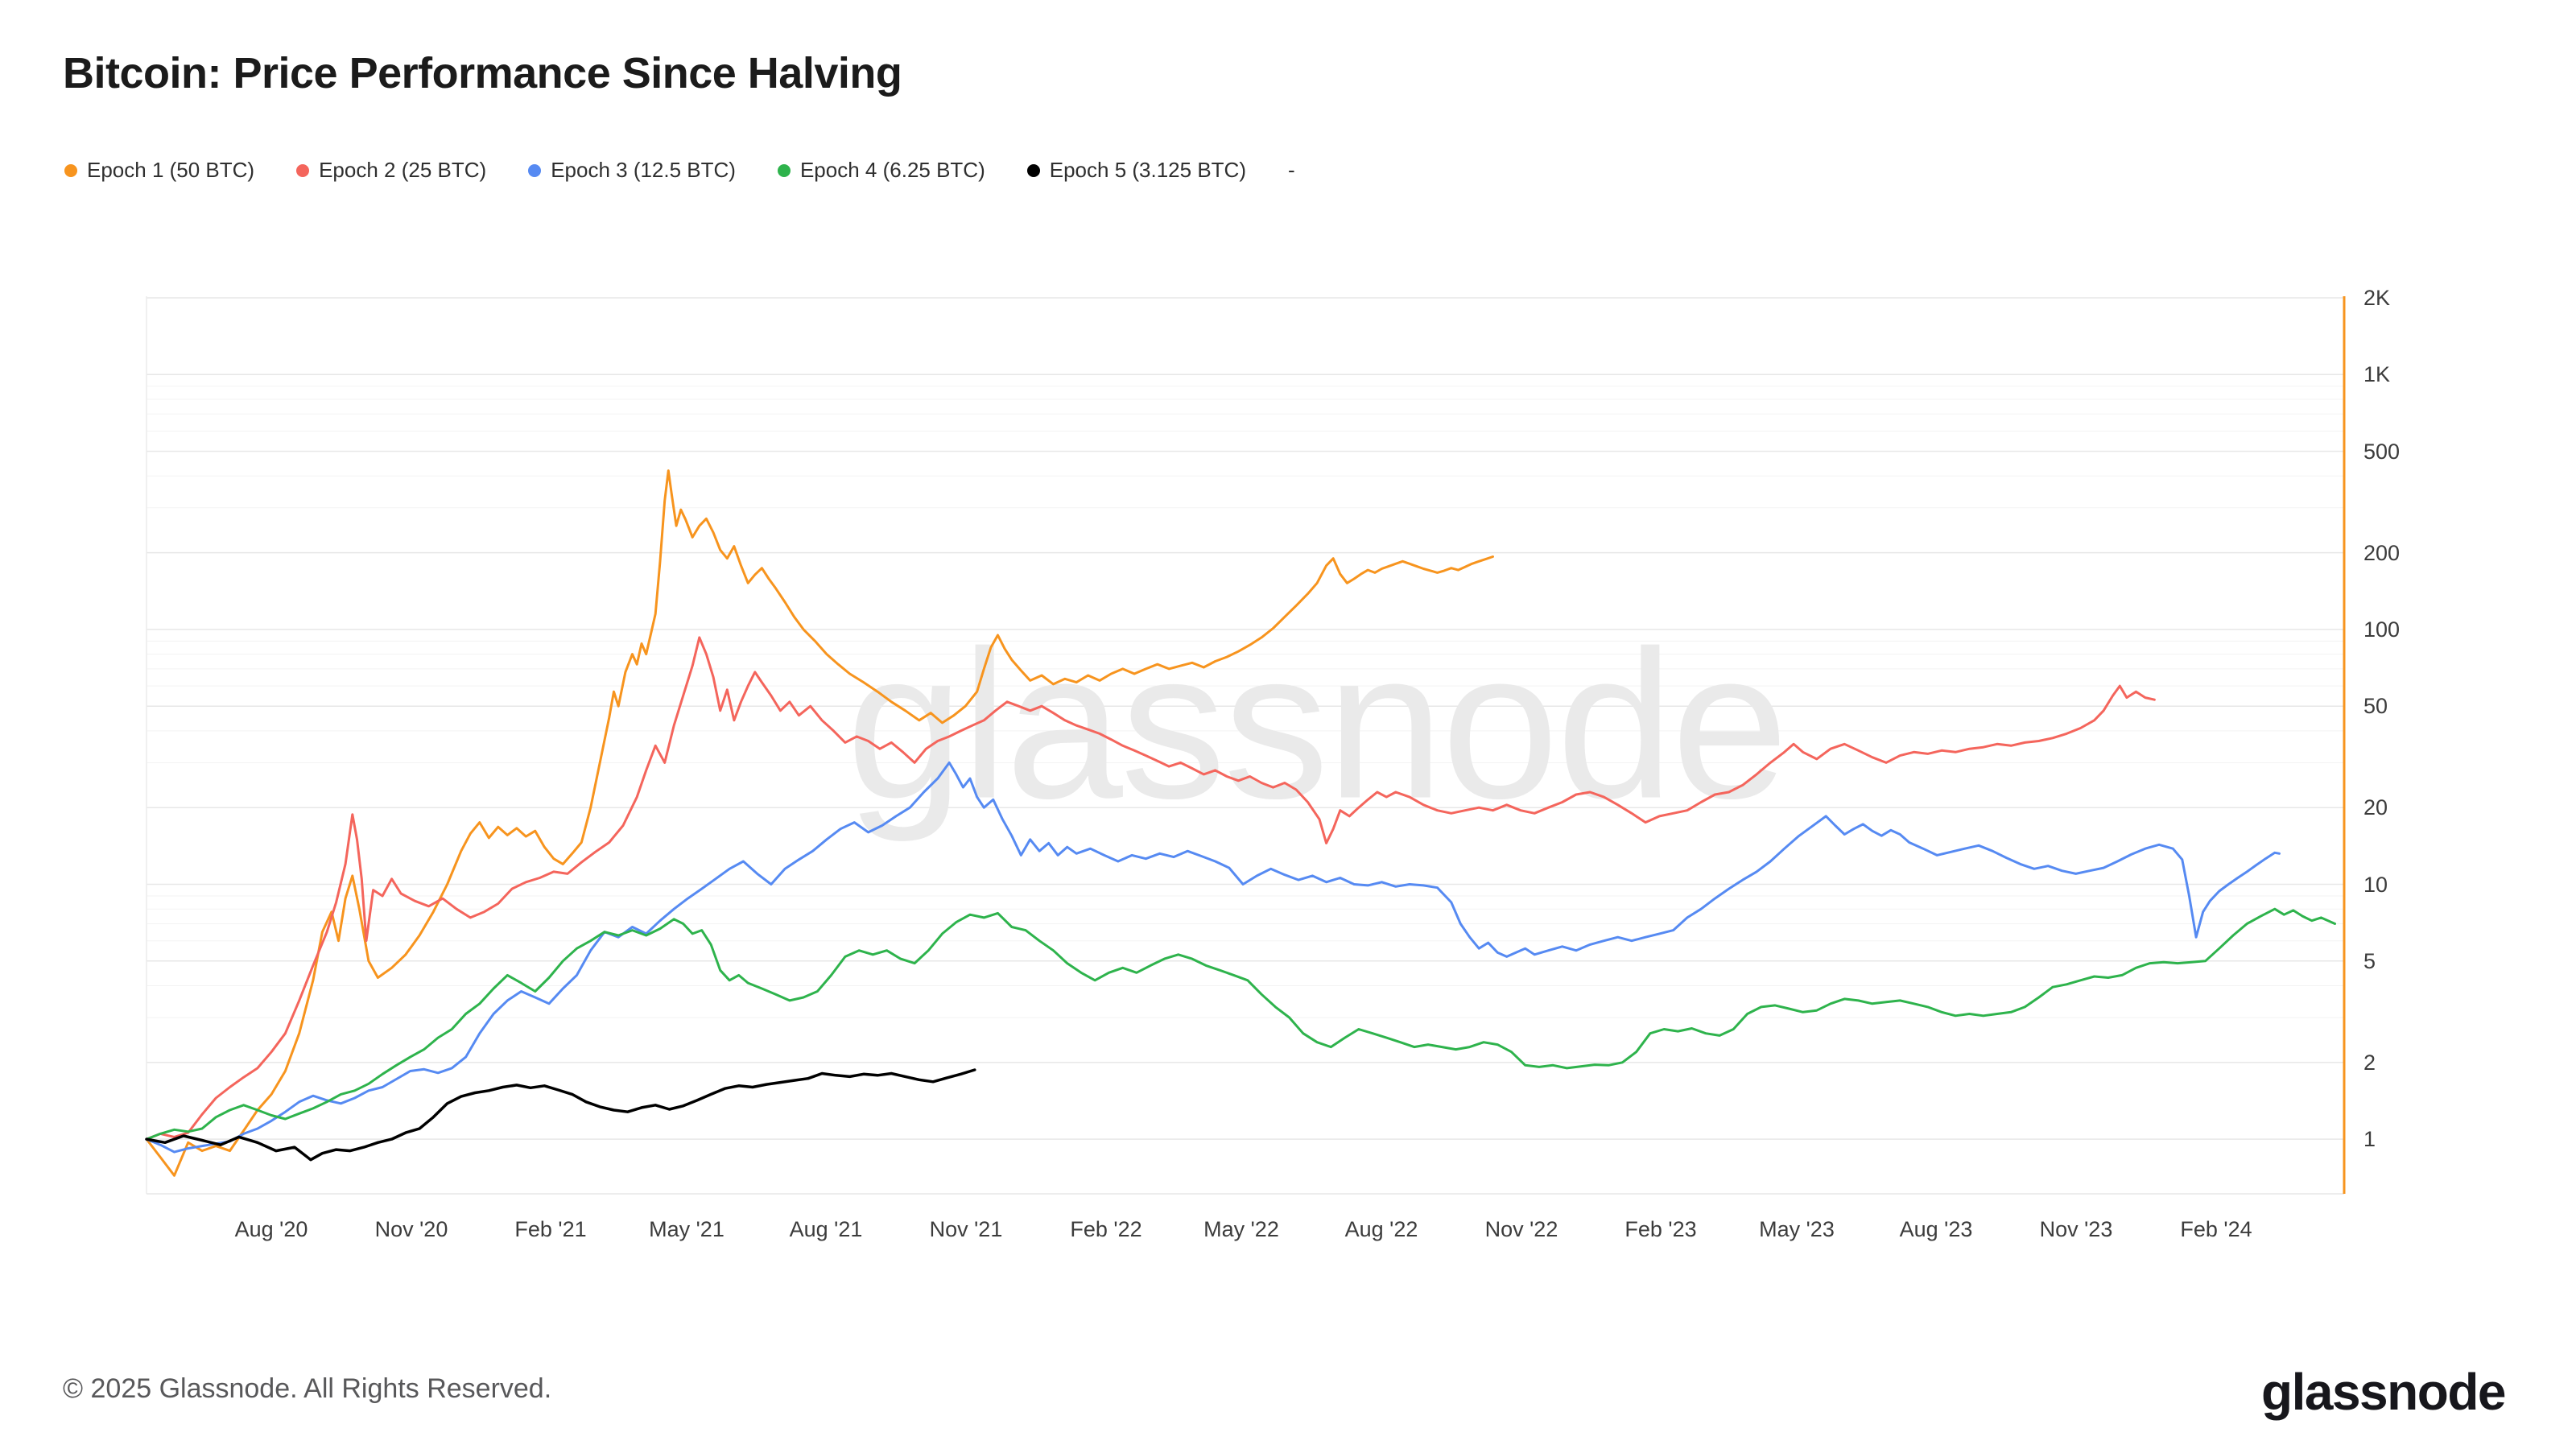 The width and height of the screenshot is (2576, 1449). I want to click on copyright-text: © 2025 Glassnode. All Rights Reserved., so click(307, 1388).